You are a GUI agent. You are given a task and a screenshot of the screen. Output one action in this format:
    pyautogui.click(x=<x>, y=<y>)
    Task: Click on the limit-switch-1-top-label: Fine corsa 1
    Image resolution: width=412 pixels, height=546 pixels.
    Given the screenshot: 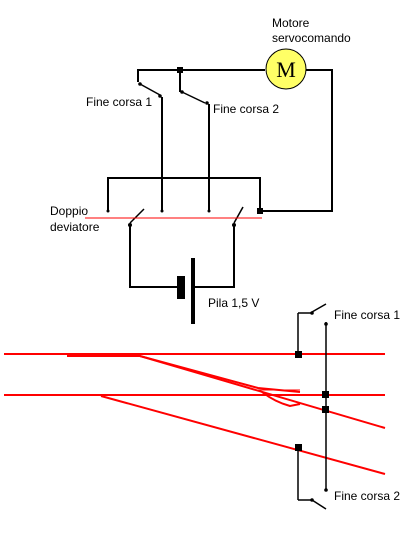 What is the action you would take?
    pyautogui.click(x=119, y=102)
    